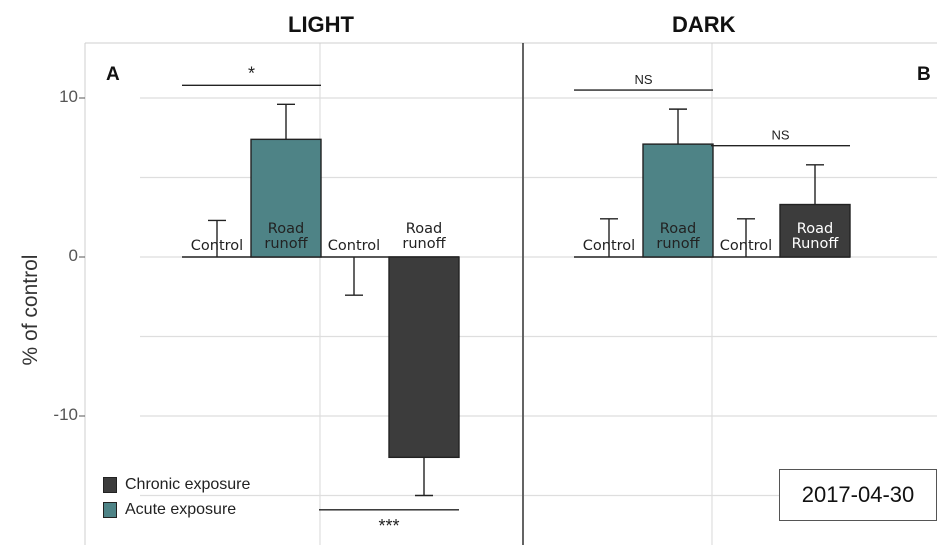 The width and height of the screenshot is (937, 545). What do you see at coordinates (388, 526) in the screenshot?
I see `significance-label: ***` at bounding box center [388, 526].